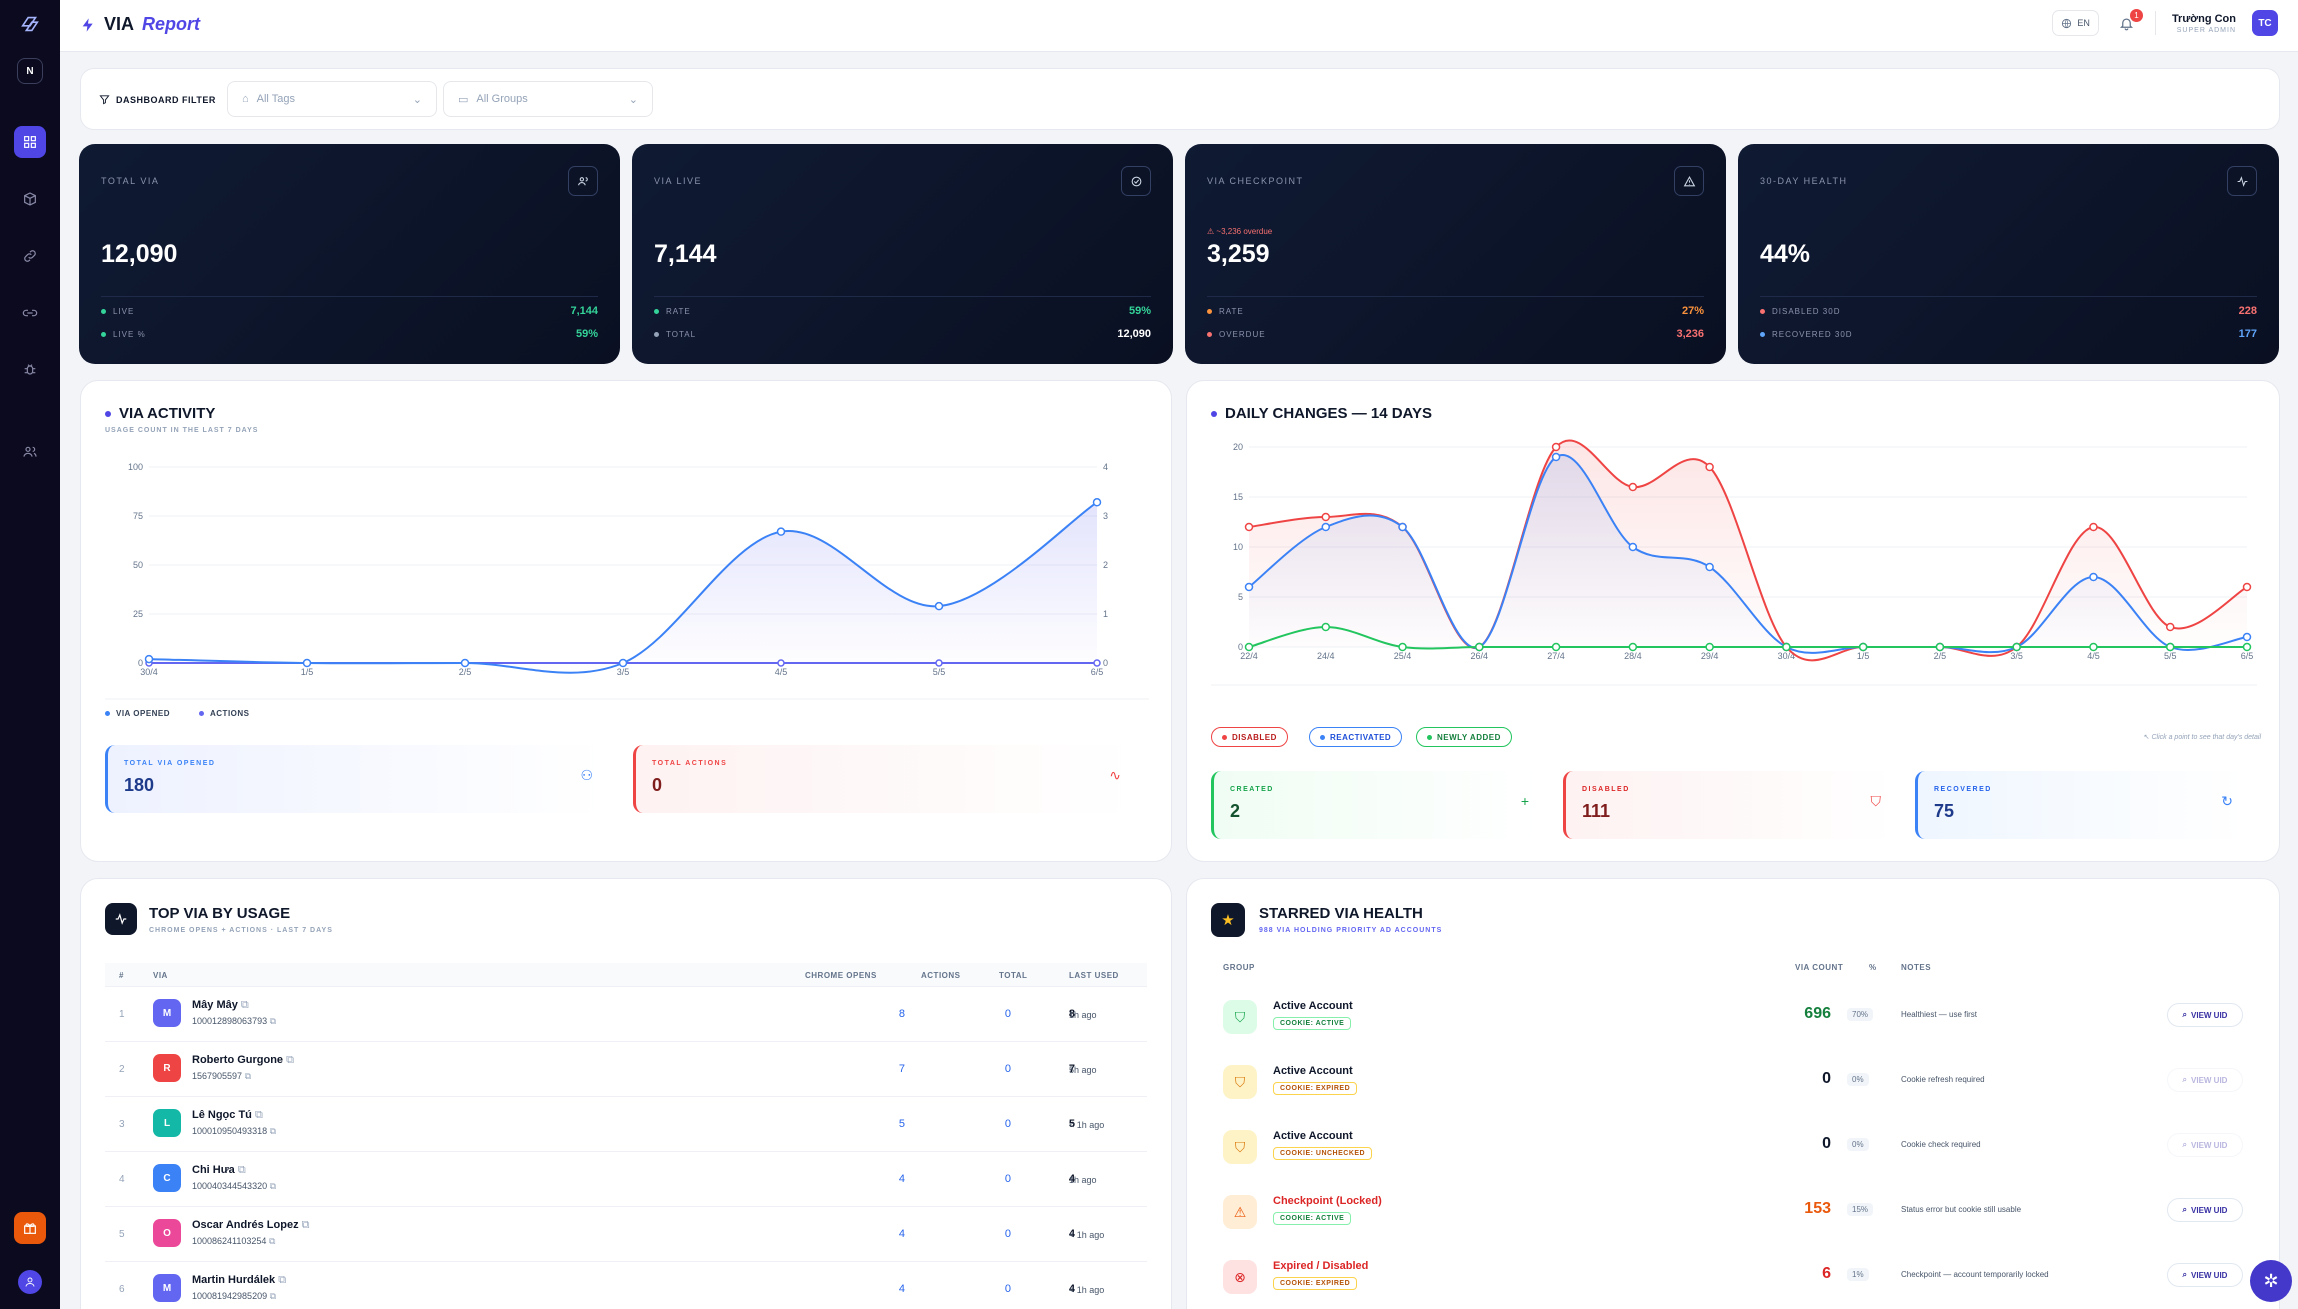  What do you see at coordinates (30, 256) in the screenshot?
I see `nav-link-icon` at bounding box center [30, 256].